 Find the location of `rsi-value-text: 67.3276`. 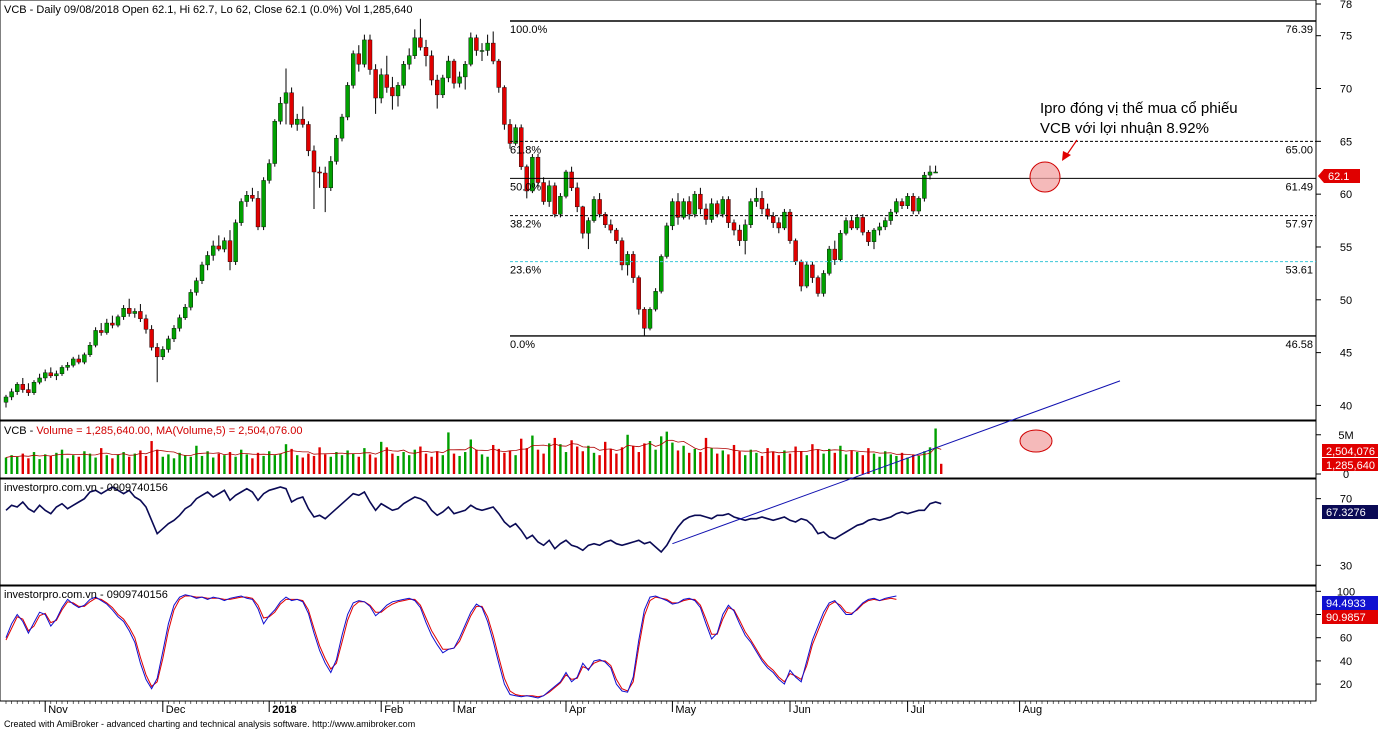

rsi-value-text: 67.3276 is located at coordinates (1346, 513).